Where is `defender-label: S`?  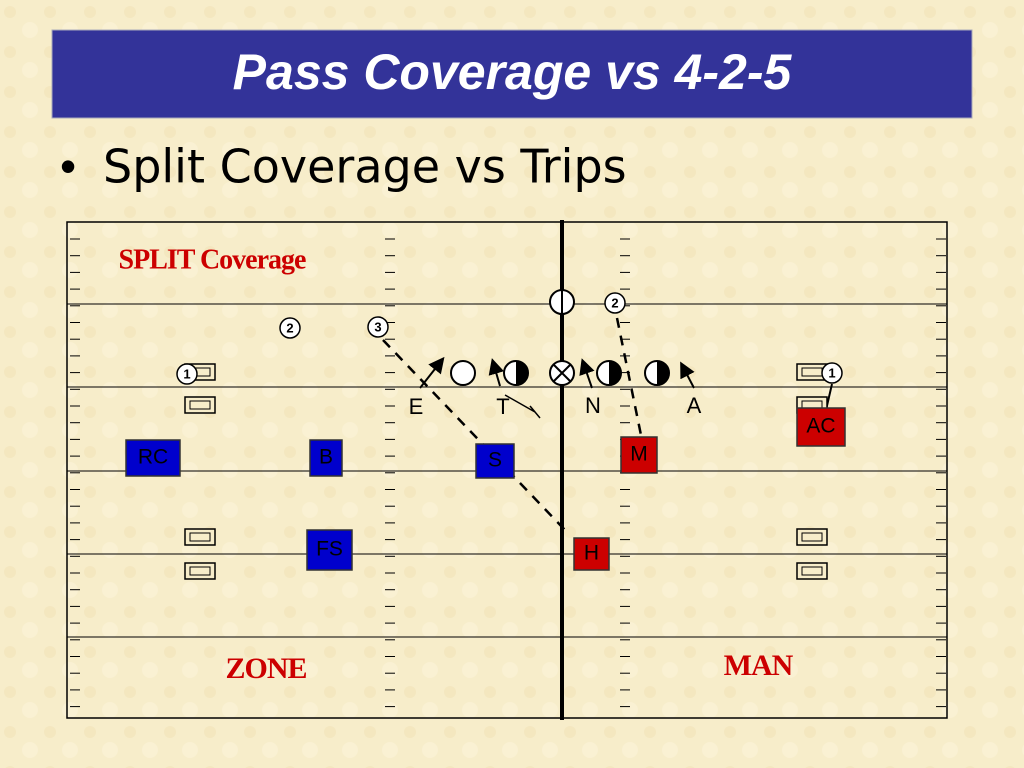 defender-label: S is located at coordinates (495, 460).